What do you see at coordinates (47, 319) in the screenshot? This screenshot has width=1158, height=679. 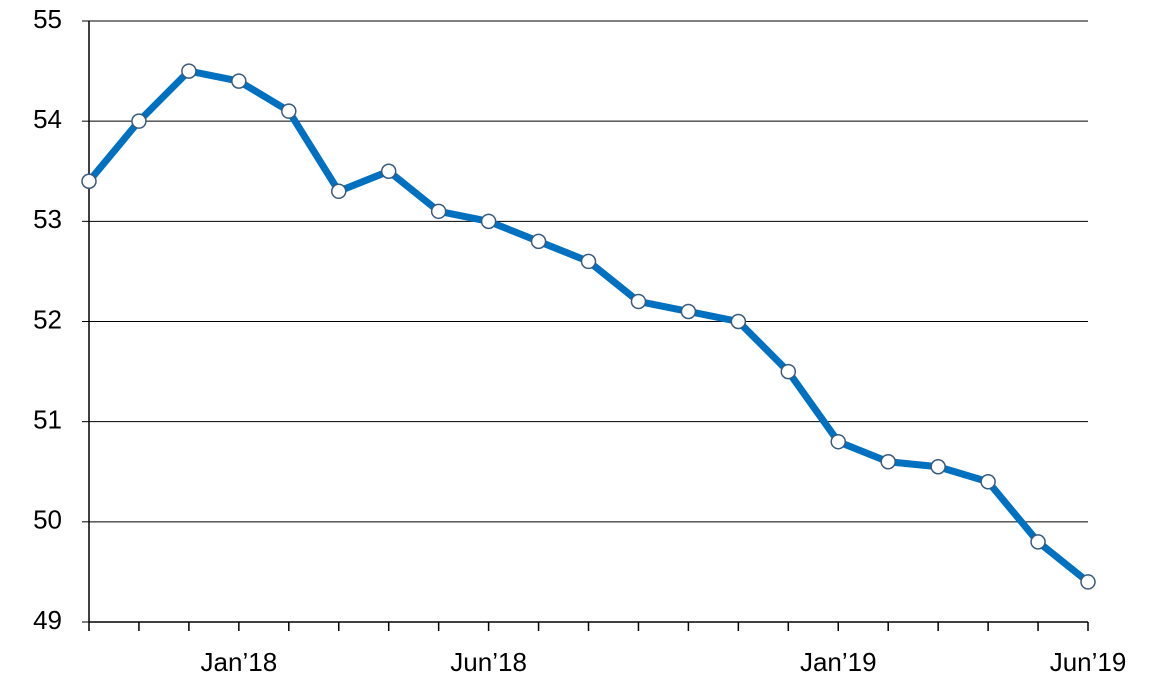 I see `y-tick-label: 52` at bounding box center [47, 319].